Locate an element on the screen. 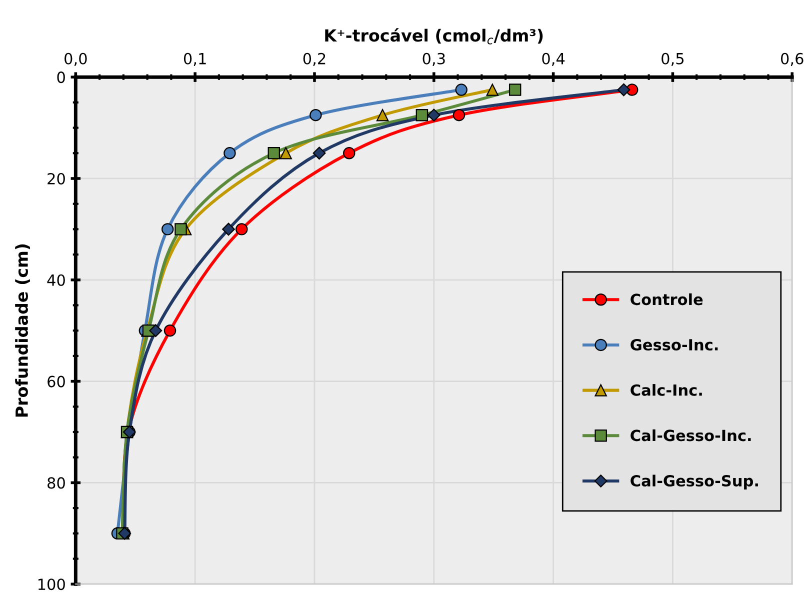 The width and height of the screenshot is (805, 593). x-tick-label: 0,3 is located at coordinates (433, 59).